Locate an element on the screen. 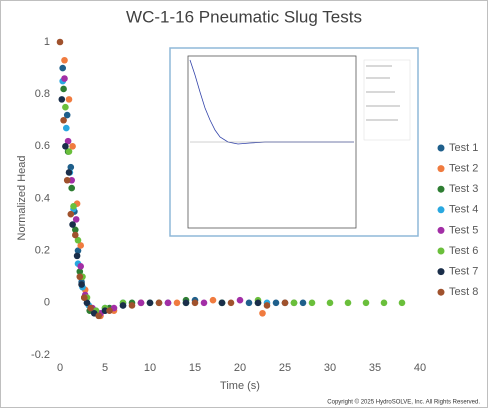  x-tick-label: 5 is located at coordinates (105, 368).